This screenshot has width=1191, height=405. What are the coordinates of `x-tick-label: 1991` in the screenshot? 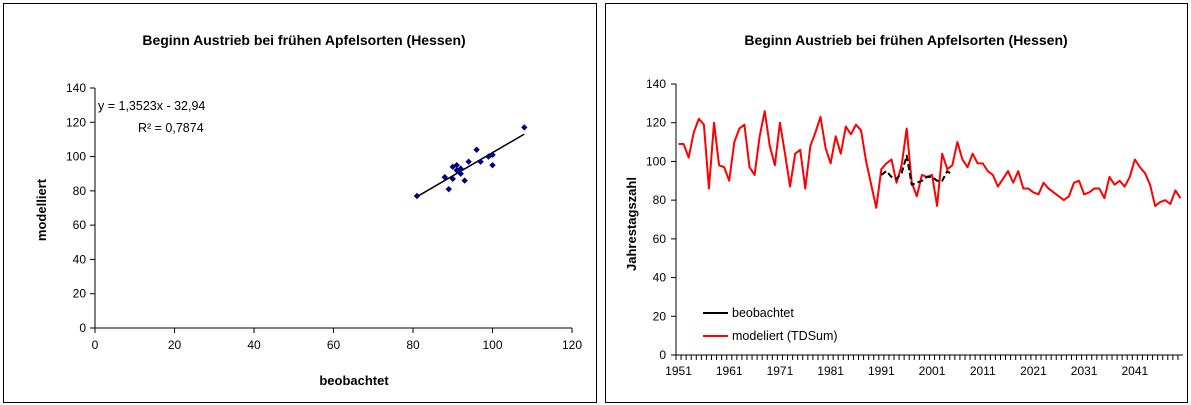 It's located at (881, 371).